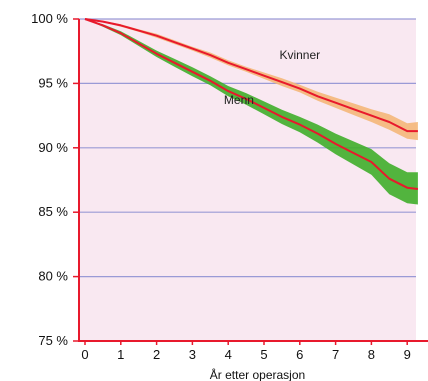 This screenshot has width=428, height=381. What do you see at coordinates (228, 354) in the screenshot?
I see `x-tick-label-4: 4` at bounding box center [228, 354].